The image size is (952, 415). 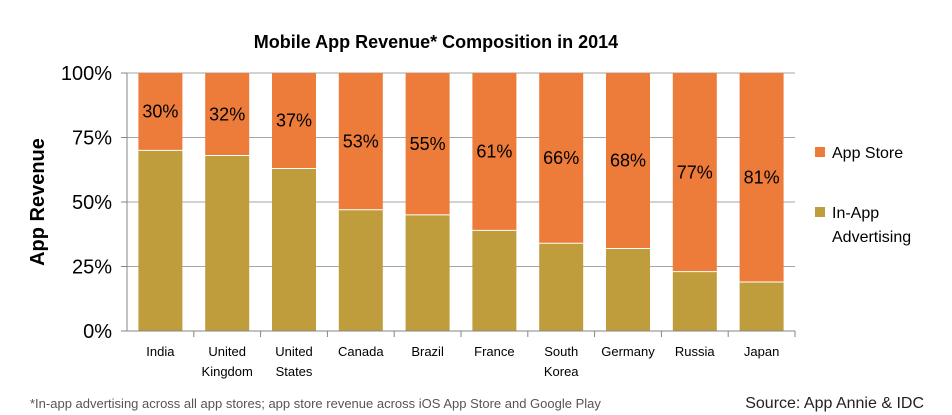 I want to click on y-axis-label: App Revenue, so click(x=38, y=202).